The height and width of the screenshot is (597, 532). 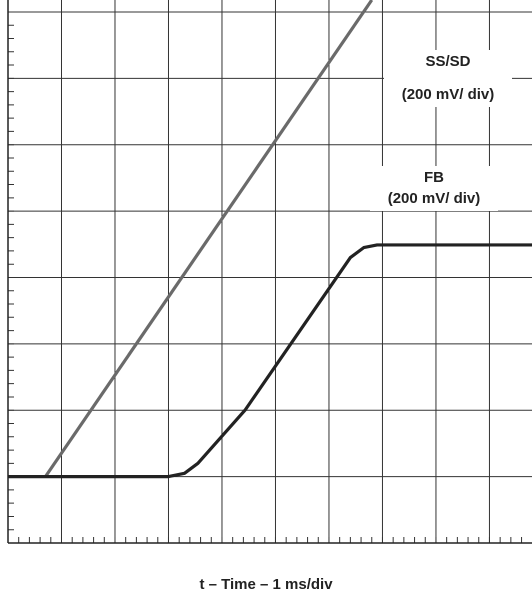 What do you see at coordinates (447, 61) in the screenshot?
I see `series-label: SS/SD` at bounding box center [447, 61].